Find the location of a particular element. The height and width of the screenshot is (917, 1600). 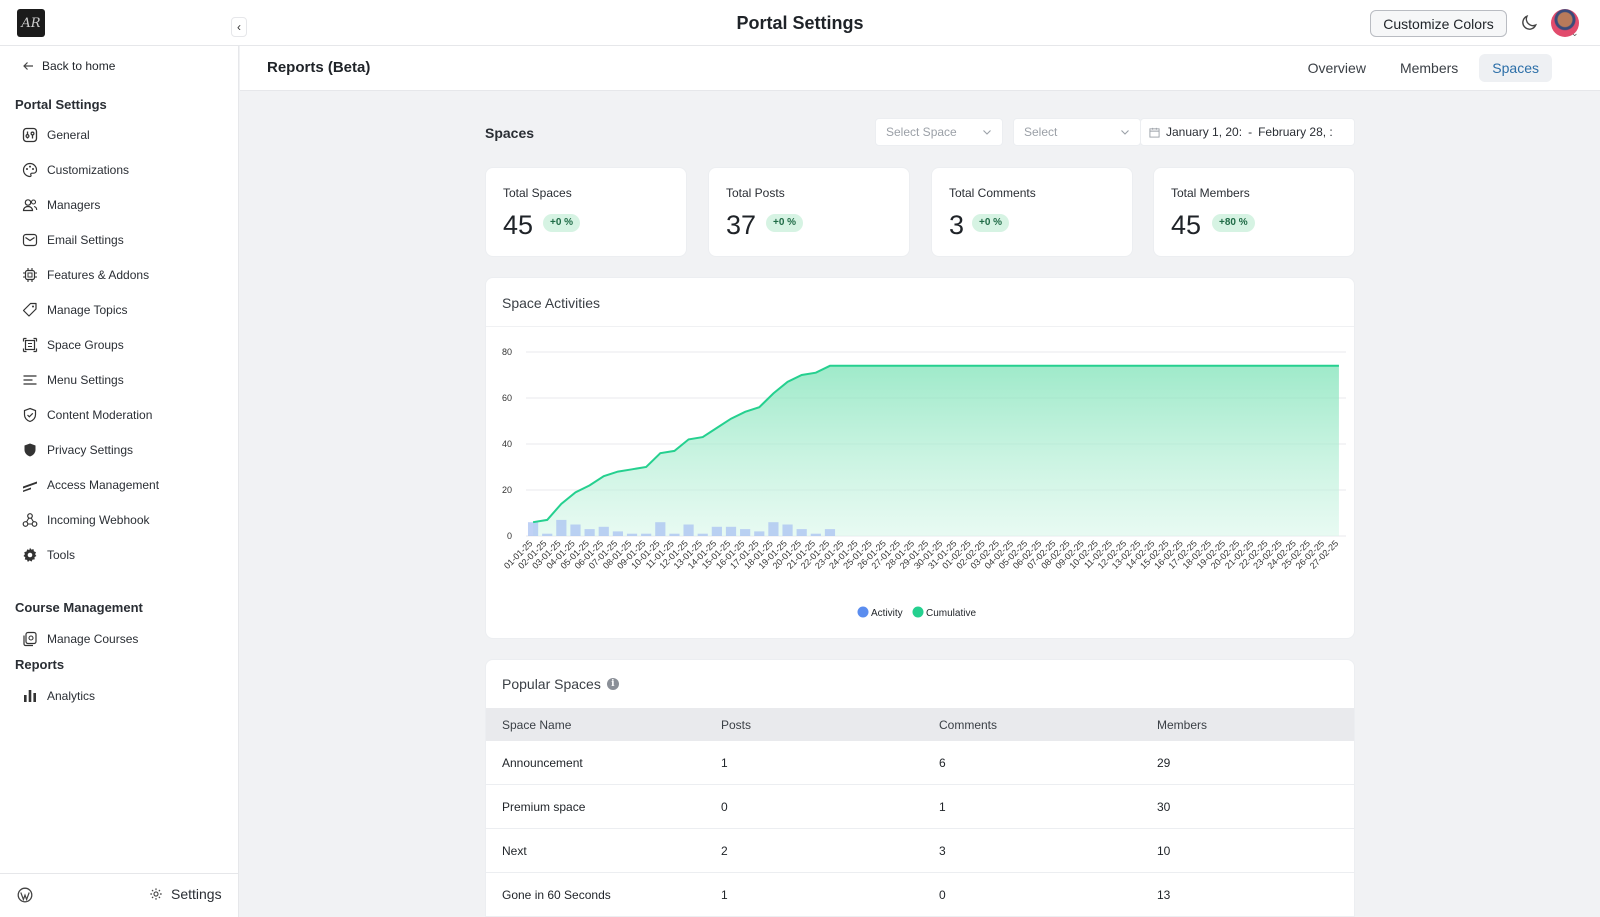

group-icon is located at coordinates (30, 345).